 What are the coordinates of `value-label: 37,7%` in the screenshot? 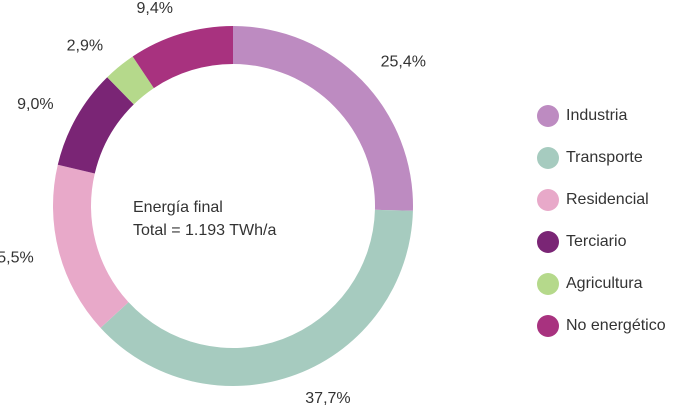 It's located at (327, 398).